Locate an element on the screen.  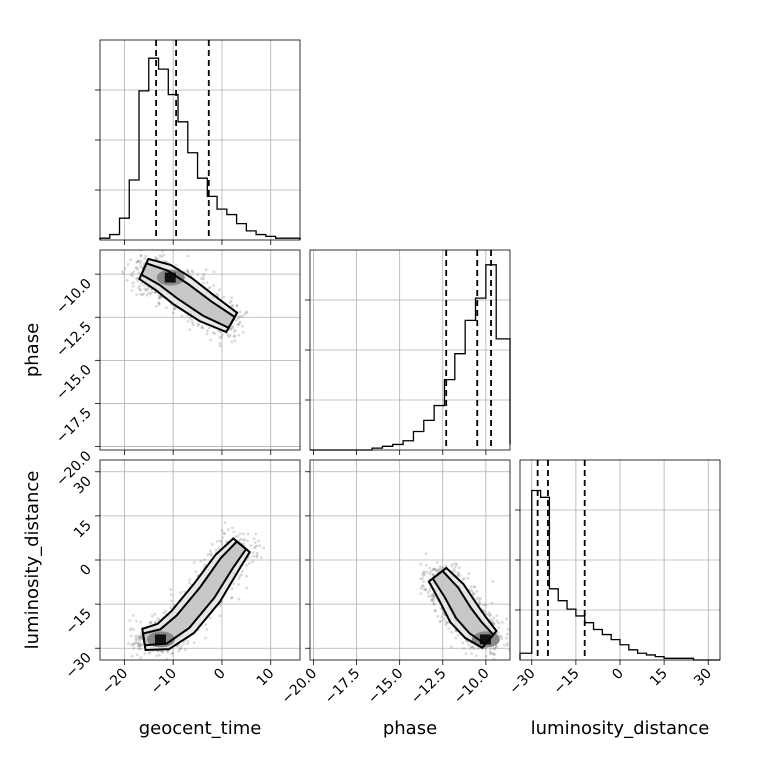
xlabel-luminosity-distance: luminosity_distance is located at coordinates (620, 728).